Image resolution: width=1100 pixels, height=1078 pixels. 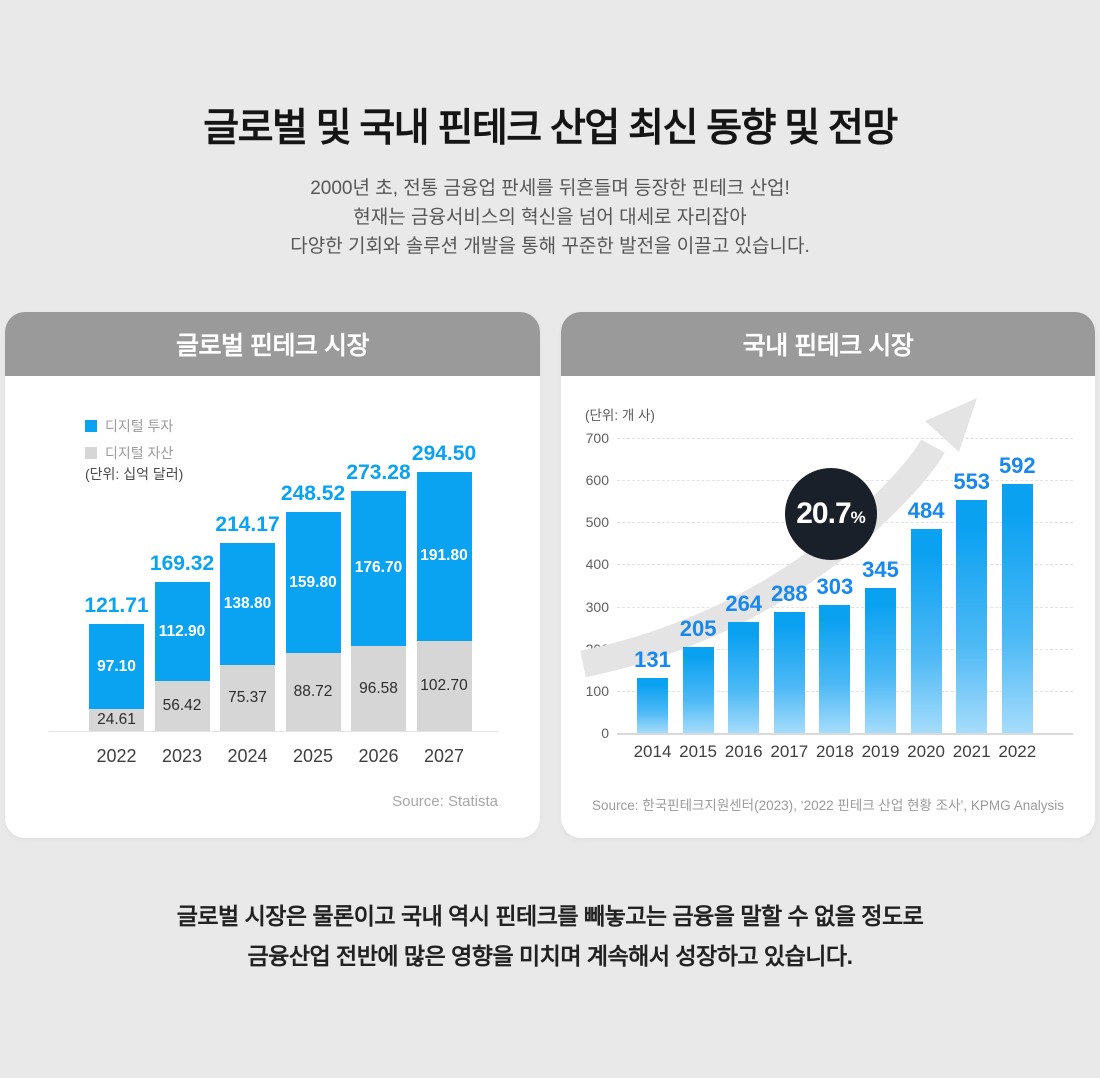 What do you see at coordinates (652, 705) in the screenshot?
I see `domestic-bar-2014` at bounding box center [652, 705].